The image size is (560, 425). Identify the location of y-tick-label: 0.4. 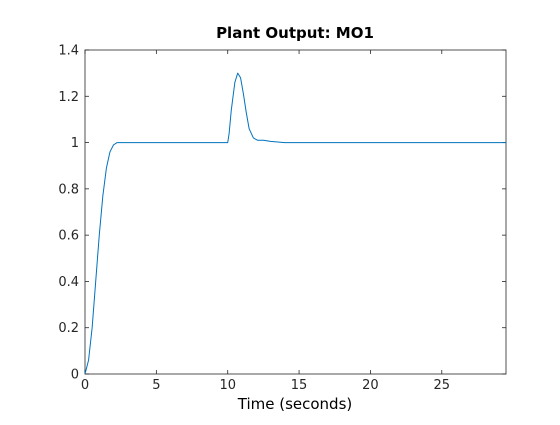
(68, 282).